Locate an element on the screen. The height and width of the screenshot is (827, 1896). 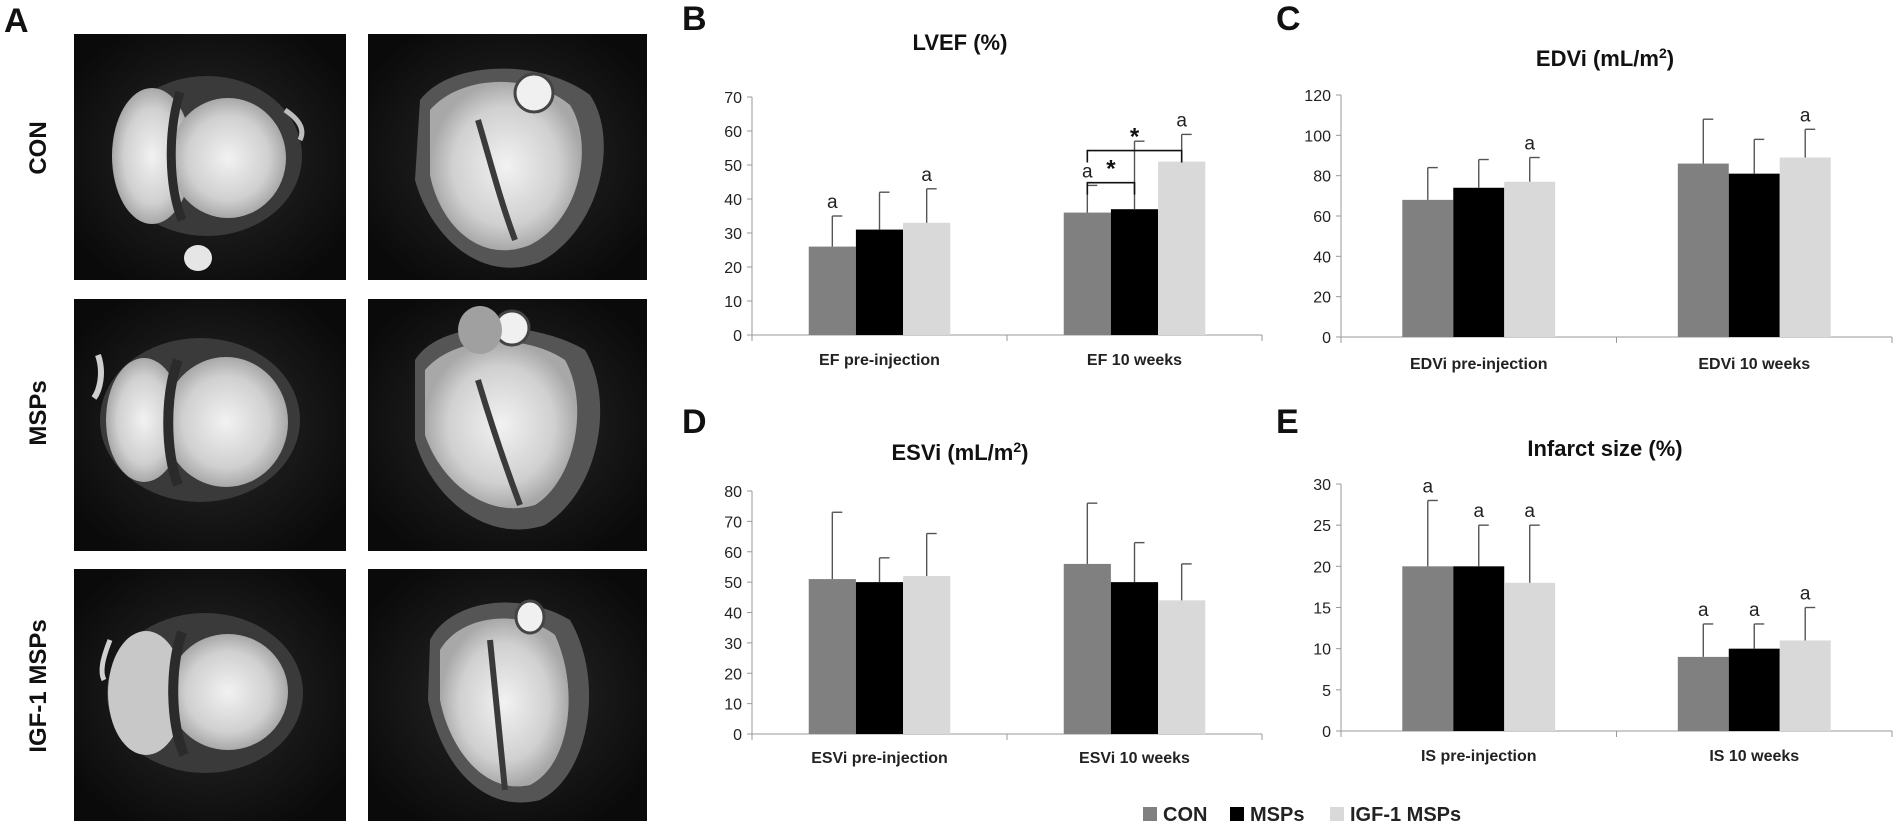
y-tick-label: 10 is located at coordinates (733, 302).